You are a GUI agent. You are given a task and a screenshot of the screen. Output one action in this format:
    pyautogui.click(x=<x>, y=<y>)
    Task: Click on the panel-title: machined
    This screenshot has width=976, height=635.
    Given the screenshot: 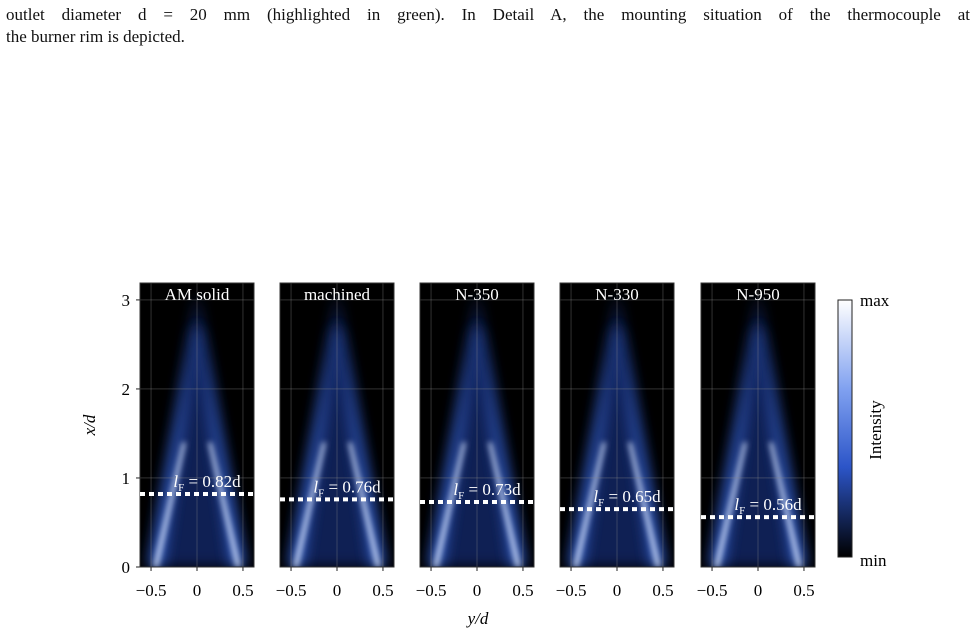 What is the action you would take?
    pyautogui.click(x=337, y=294)
    